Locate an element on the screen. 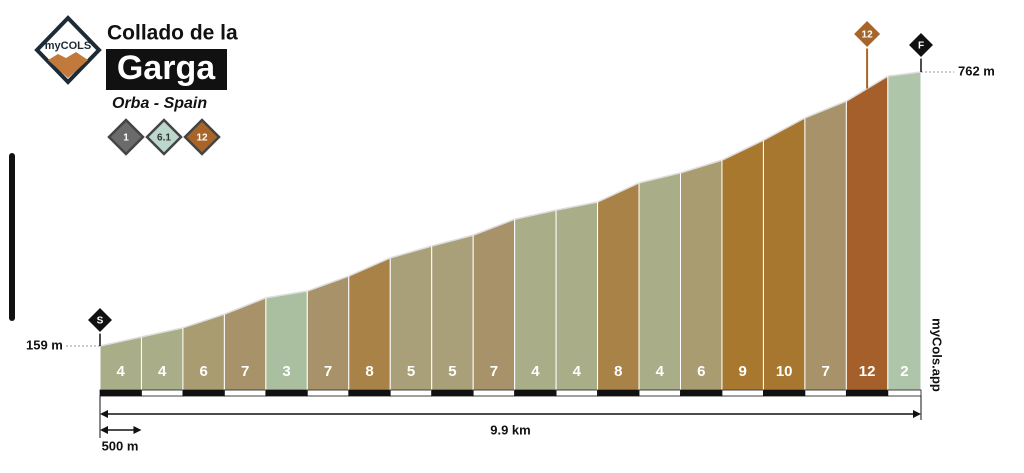  logo-text: myCOLS is located at coordinates (68, 46).